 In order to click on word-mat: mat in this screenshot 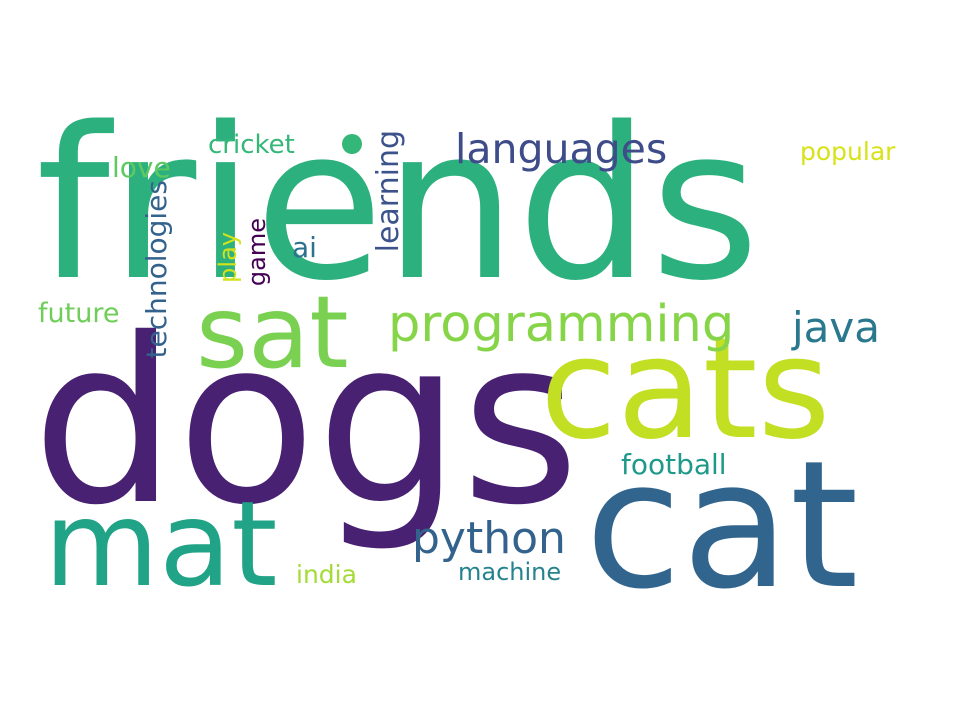, I will do `click(161, 544)`.